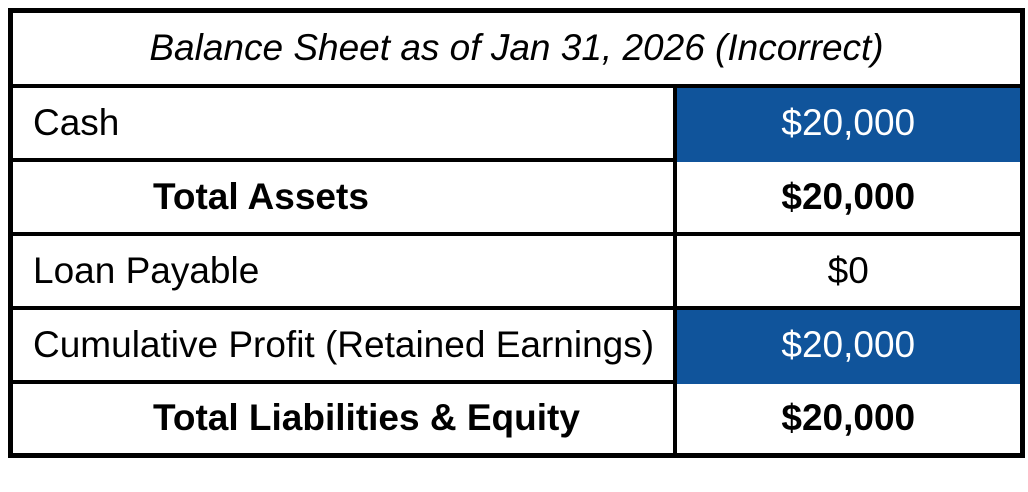 This screenshot has width=1028, height=492. I want to click on row-value: $0, so click(848, 270).